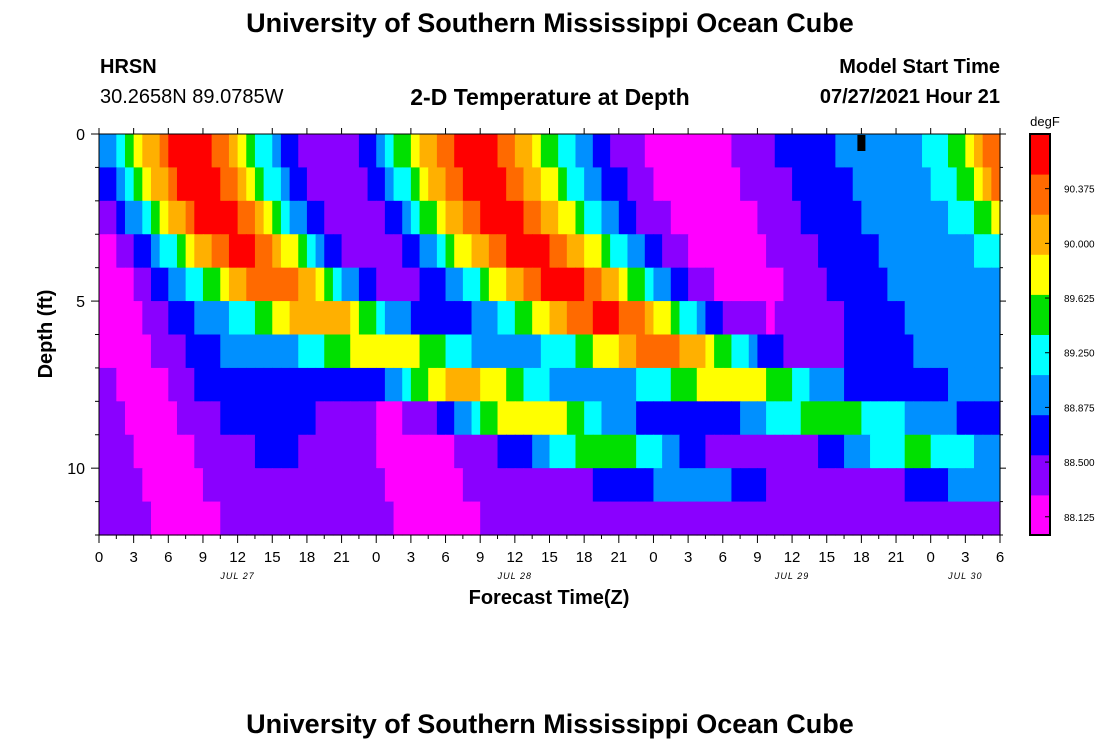 Image resolution: width=1100 pixels, height=750 pixels. What do you see at coordinates (600, 576) in the screenshot?
I see `date-labels: JUL 27 JUL 28 JUL 29 JUL 30` at bounding box center [600, 576].